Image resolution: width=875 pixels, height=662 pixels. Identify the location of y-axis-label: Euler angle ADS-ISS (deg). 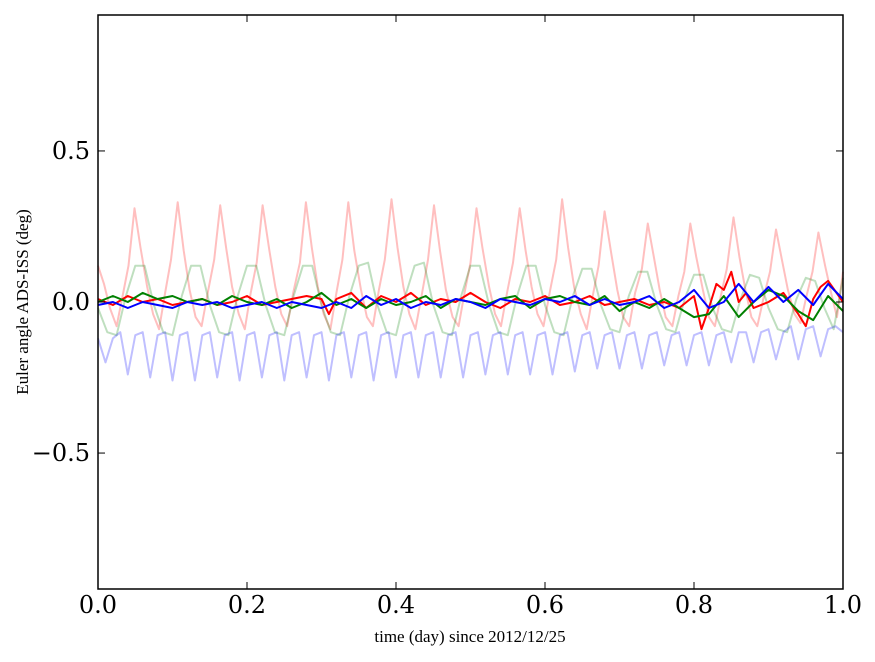
(22, 302).